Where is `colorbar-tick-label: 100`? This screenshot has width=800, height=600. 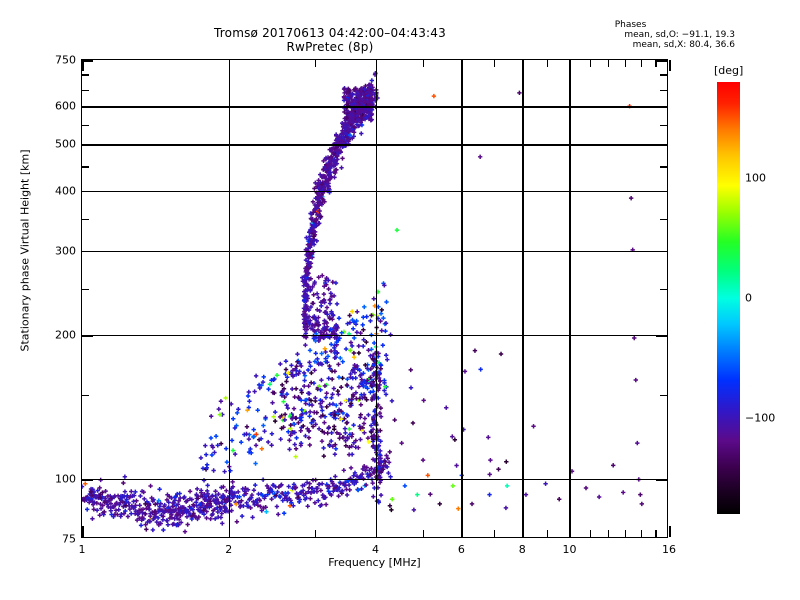
colorbar-tick-label: 100 is located at coordinates (755, 178).